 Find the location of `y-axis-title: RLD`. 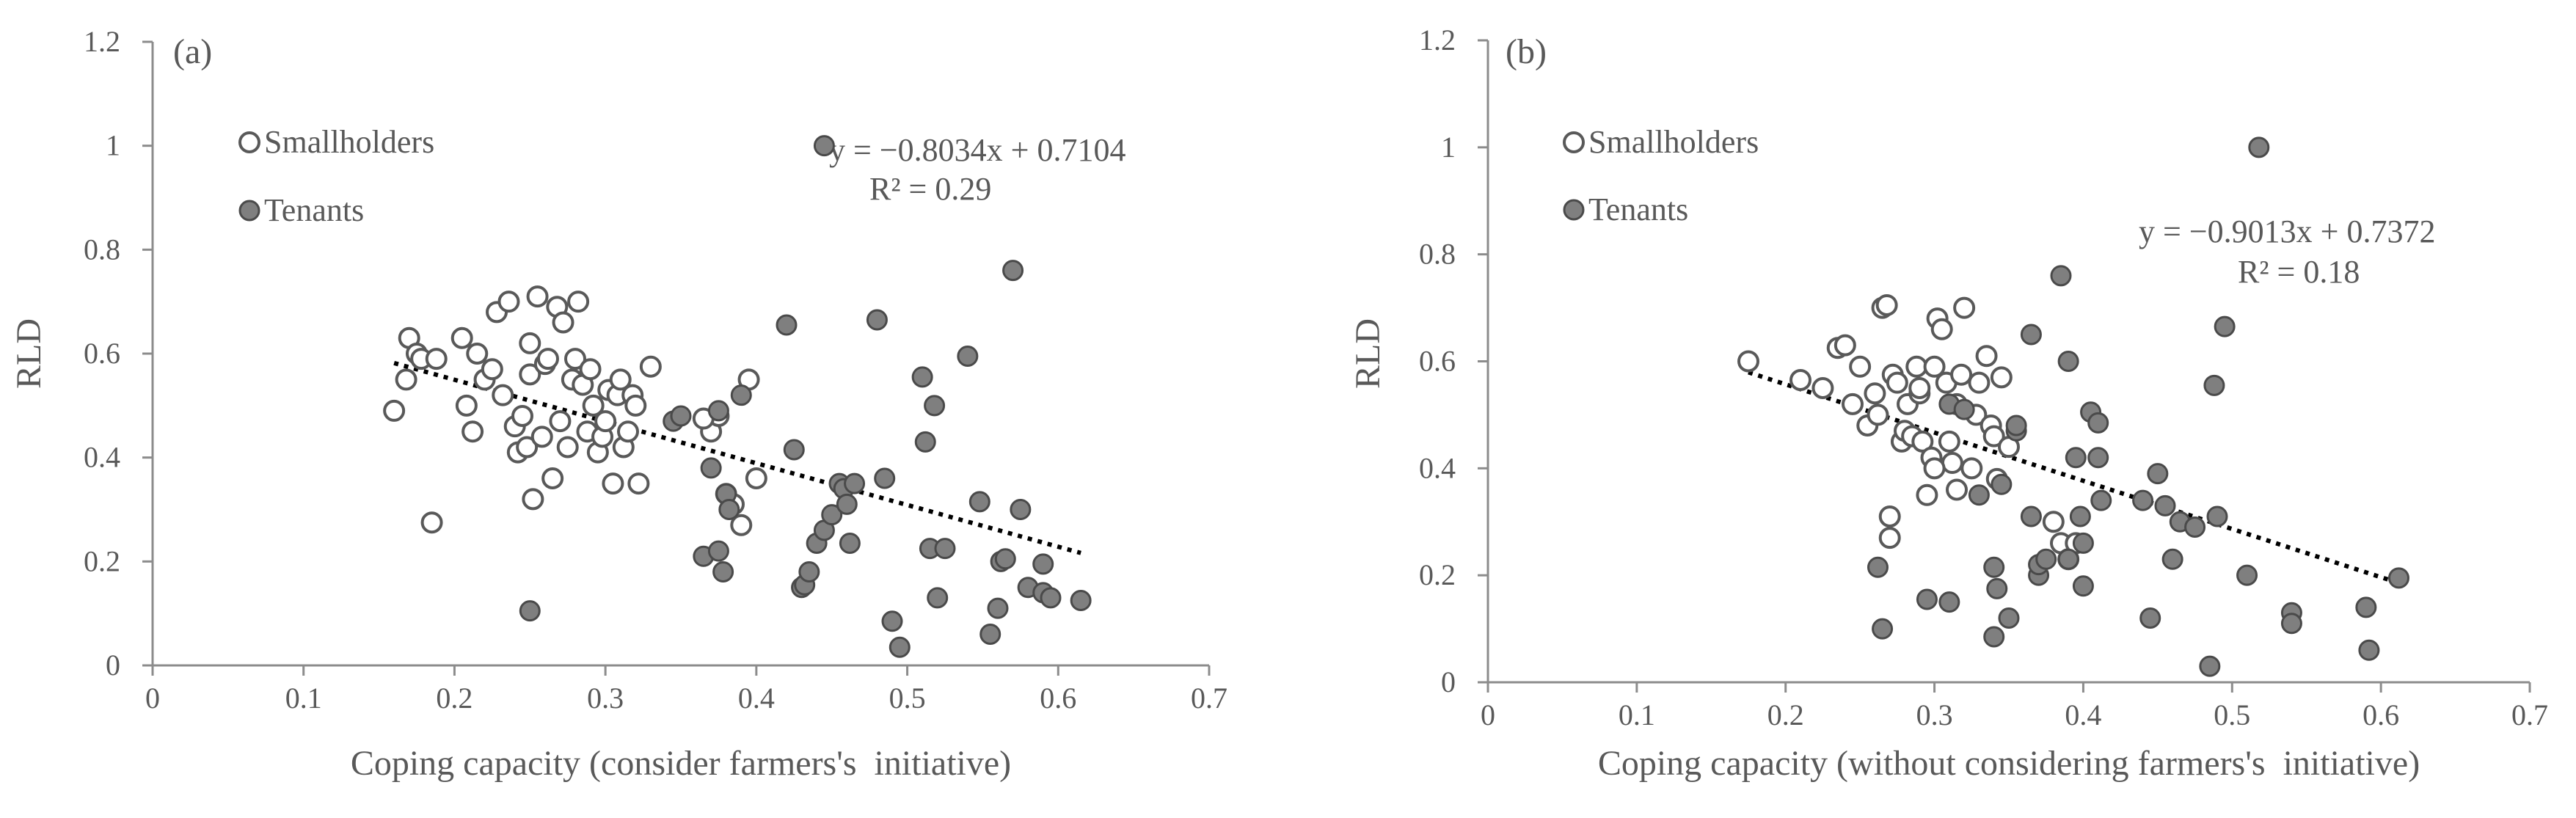

y-axis-title: RLD is located at coordinates (29, 354).